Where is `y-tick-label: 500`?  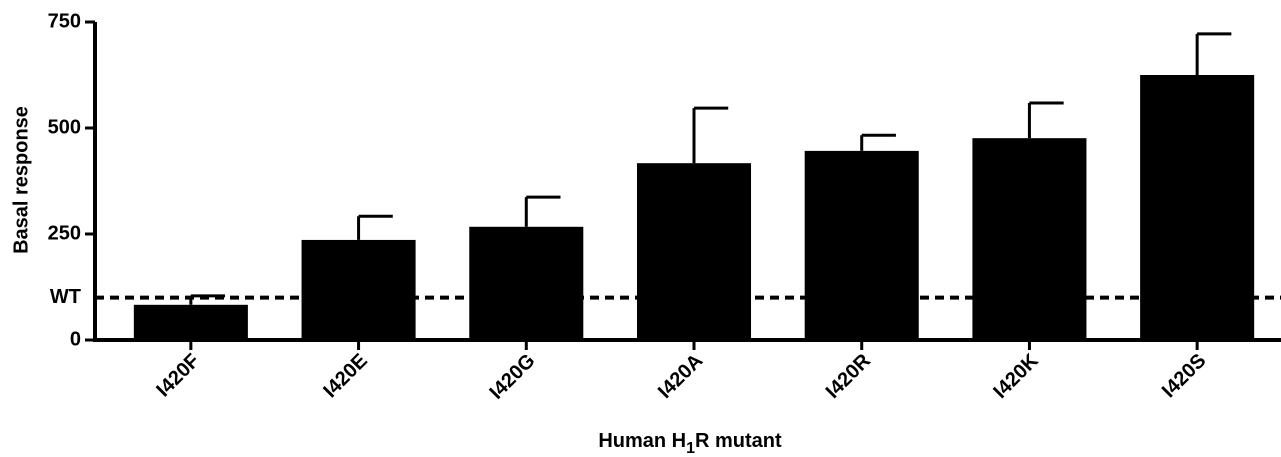 y-tick-label: 500 is located at coordinates (64, 127).